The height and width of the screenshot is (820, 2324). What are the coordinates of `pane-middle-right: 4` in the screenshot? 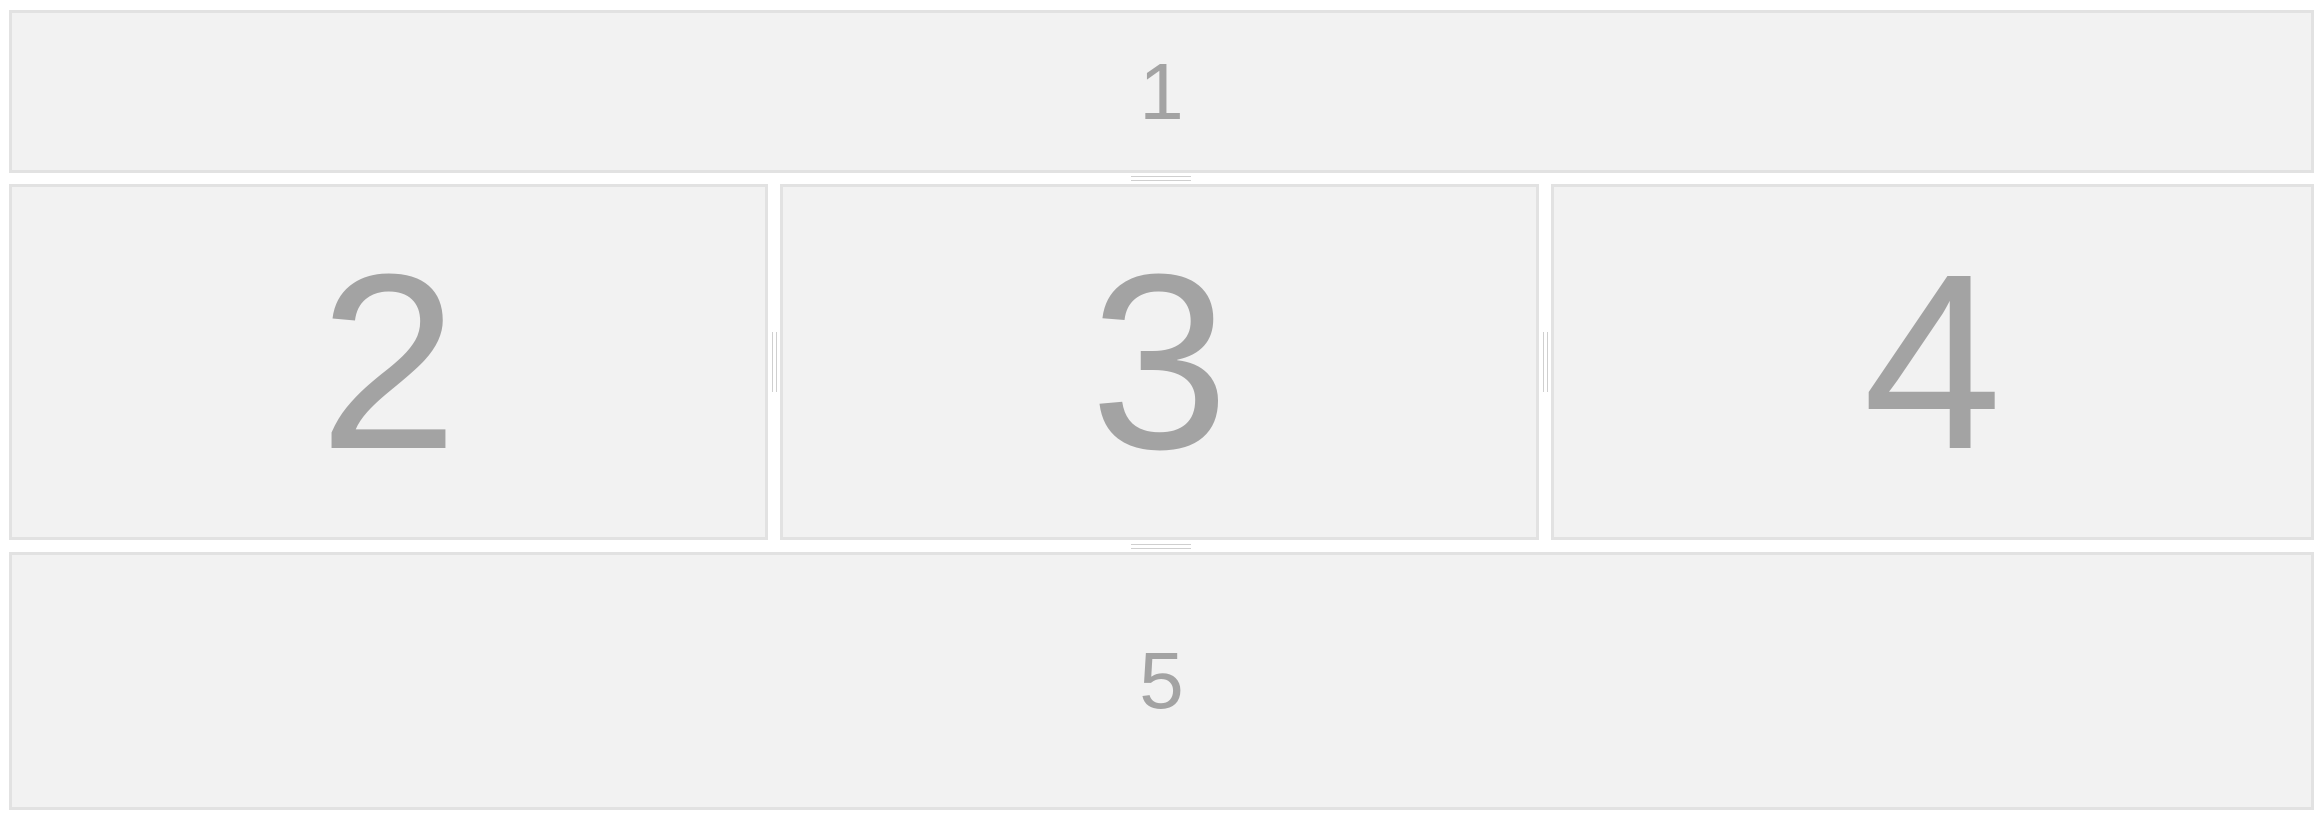 It's located at (1932, 362).